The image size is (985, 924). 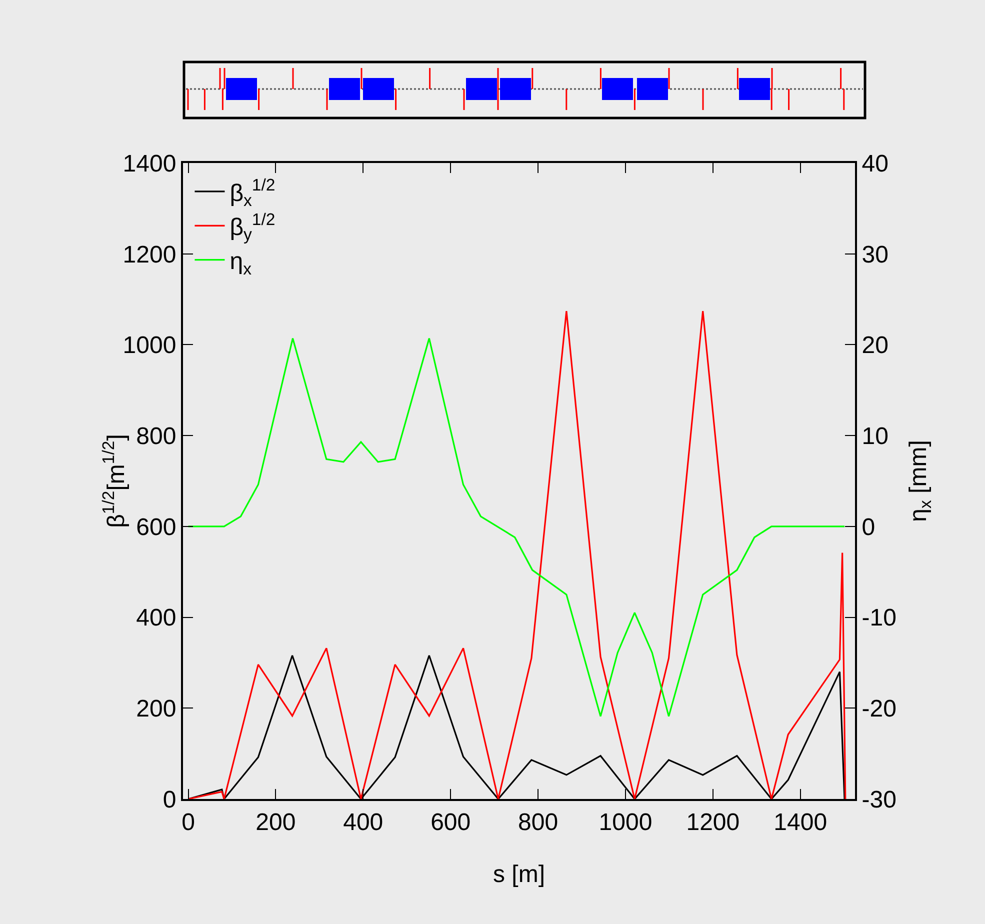 I want to click on legend-label: η$_{x}$, so click(x=241, y=263).